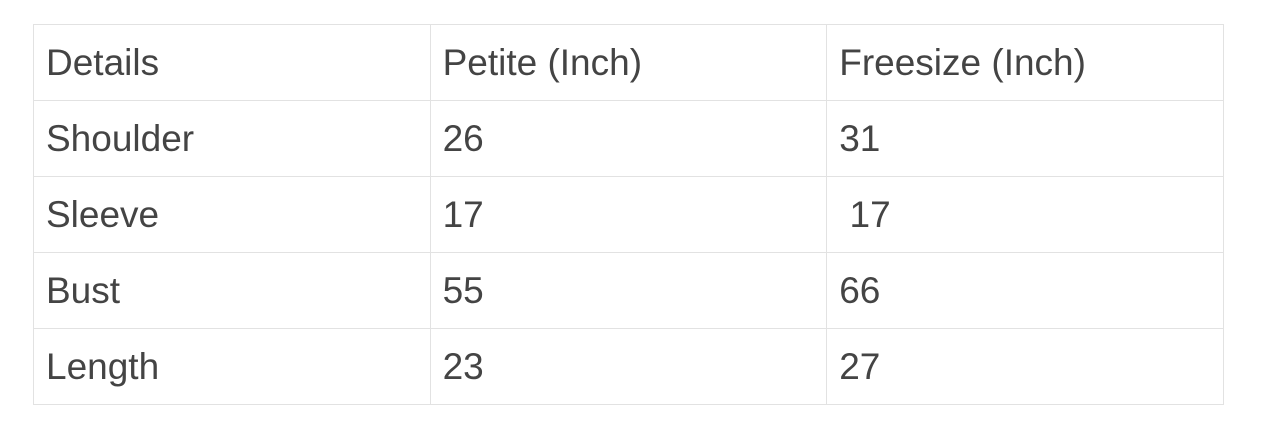 This screenshot has height=438, width=1279. I want to click on header-cell: Freesize (Inch), so click(1025, 62).